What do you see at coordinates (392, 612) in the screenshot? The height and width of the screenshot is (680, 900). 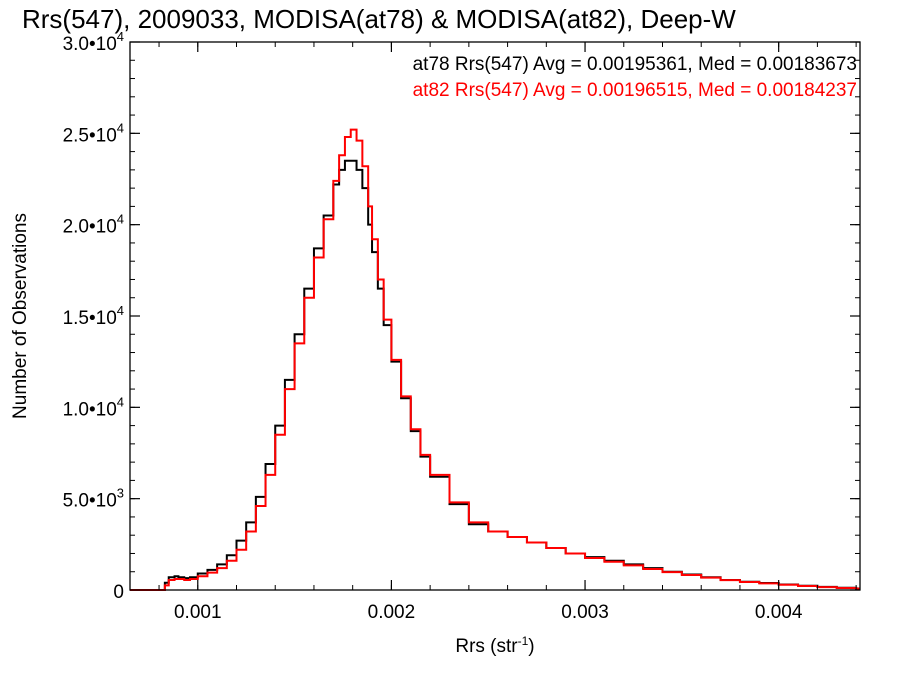 I see `x-tick-label: 0.002` at bounding box center [392, 612].